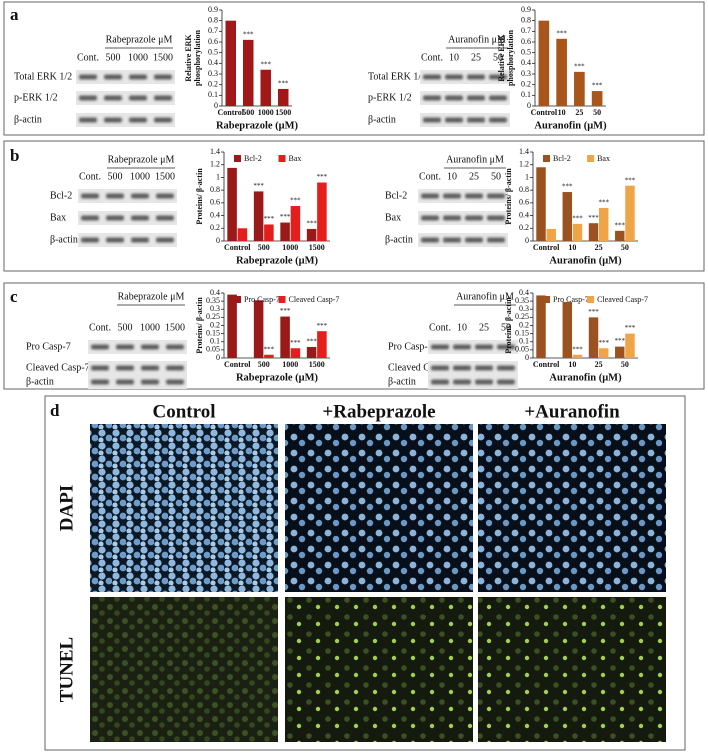 Image resolution: width=708 pixels, height=755 pixels. Describe the element at coordinates (163, 57) in the screenshot. I see `lane-label: 1500` at that location.